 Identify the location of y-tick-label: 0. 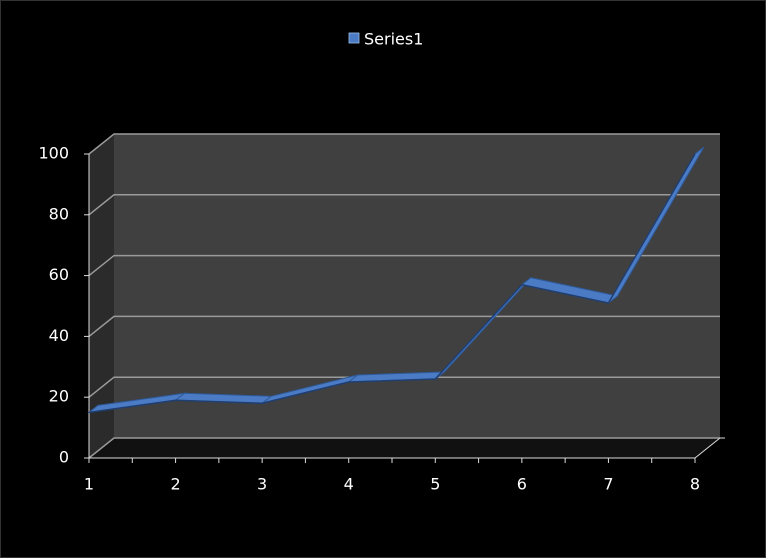
(64, 457).